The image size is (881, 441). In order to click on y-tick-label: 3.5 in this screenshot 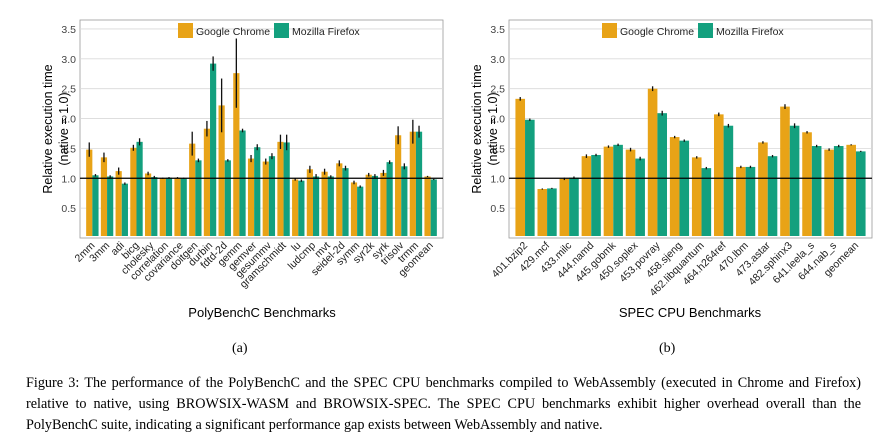, I will do `click(497, 30)`.